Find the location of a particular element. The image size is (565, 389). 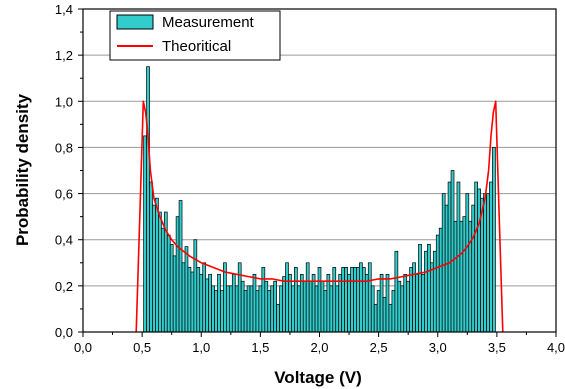

legend-label-measurement: Measurement is located at coordinates (208, 22).